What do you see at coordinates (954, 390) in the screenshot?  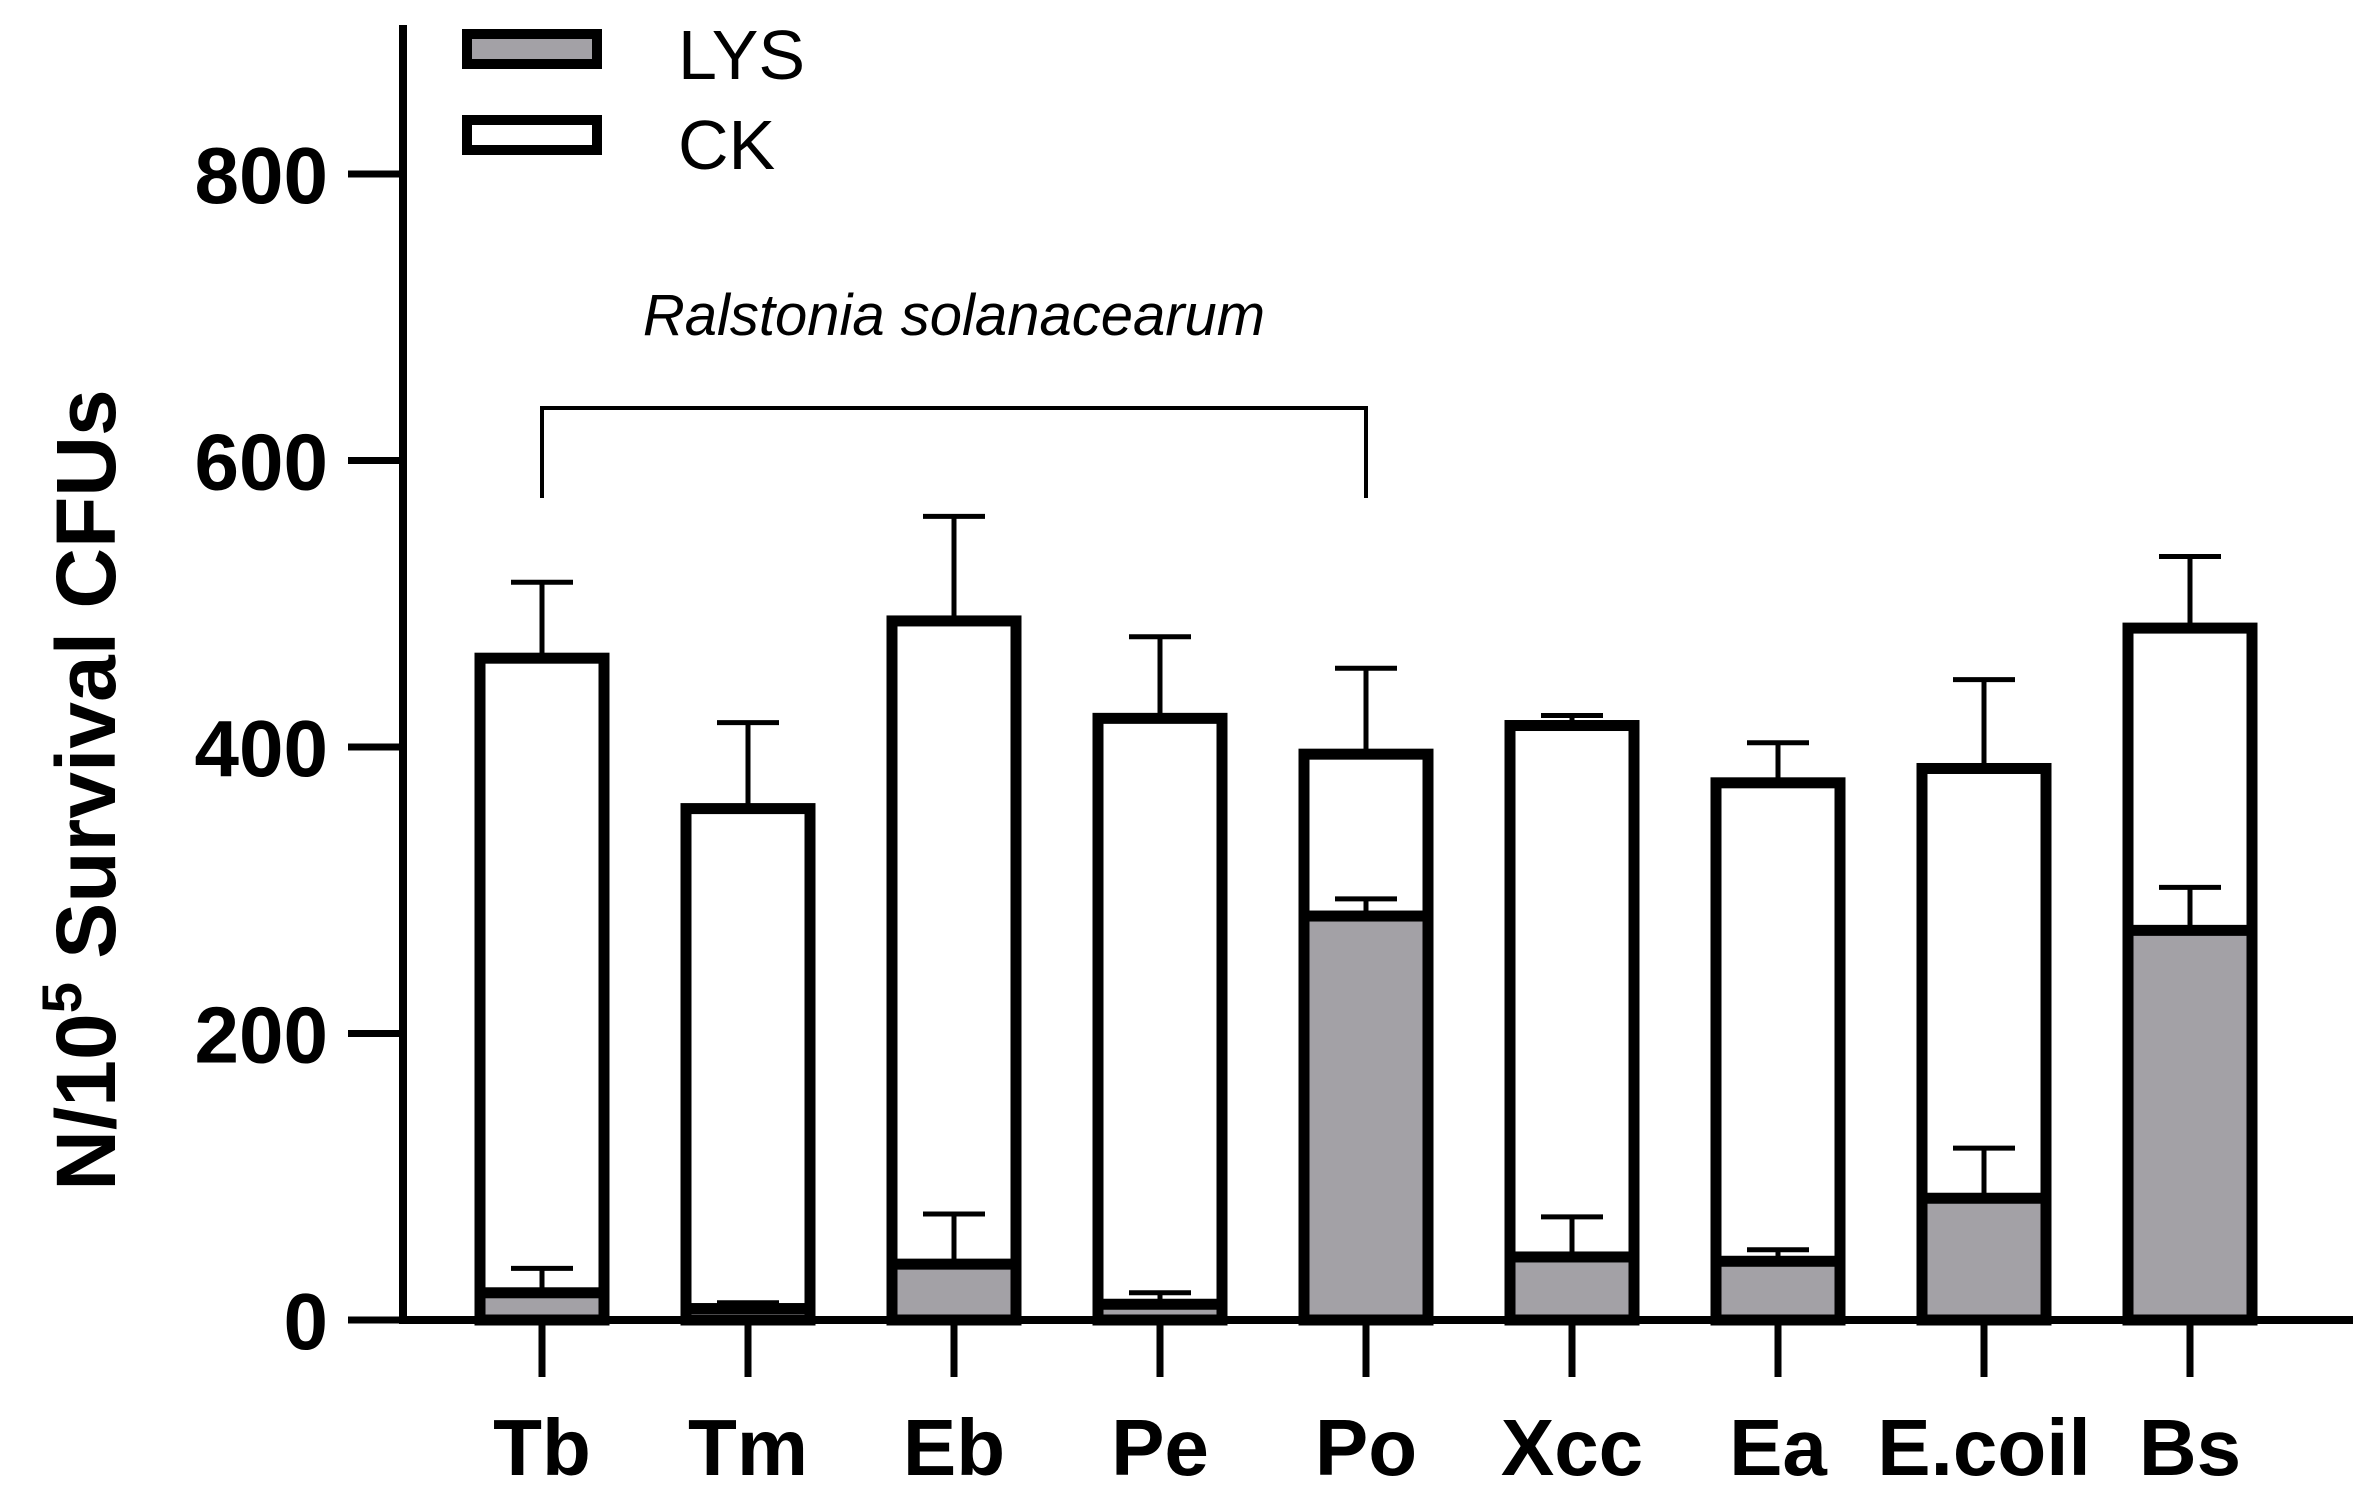 I see `annotation-bracket: Ralstonia solanacearum` at bounding box center [954, 390].